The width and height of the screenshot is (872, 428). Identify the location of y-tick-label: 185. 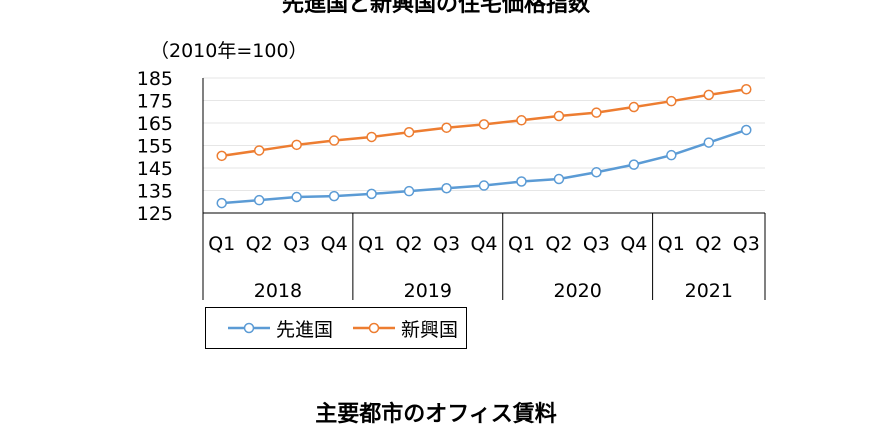
(155, 79).